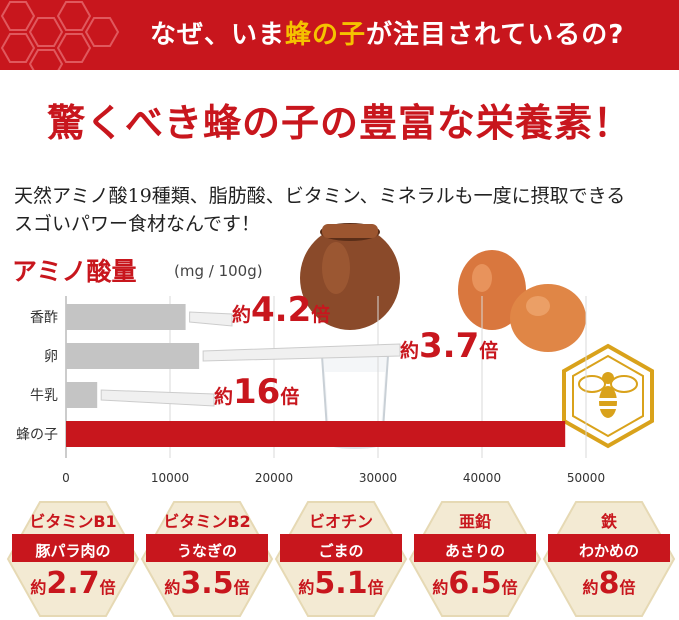  Describe the element at coordinates (60, 35) in the screenshot. I see `honeycomb-pattern-icon` at that location.